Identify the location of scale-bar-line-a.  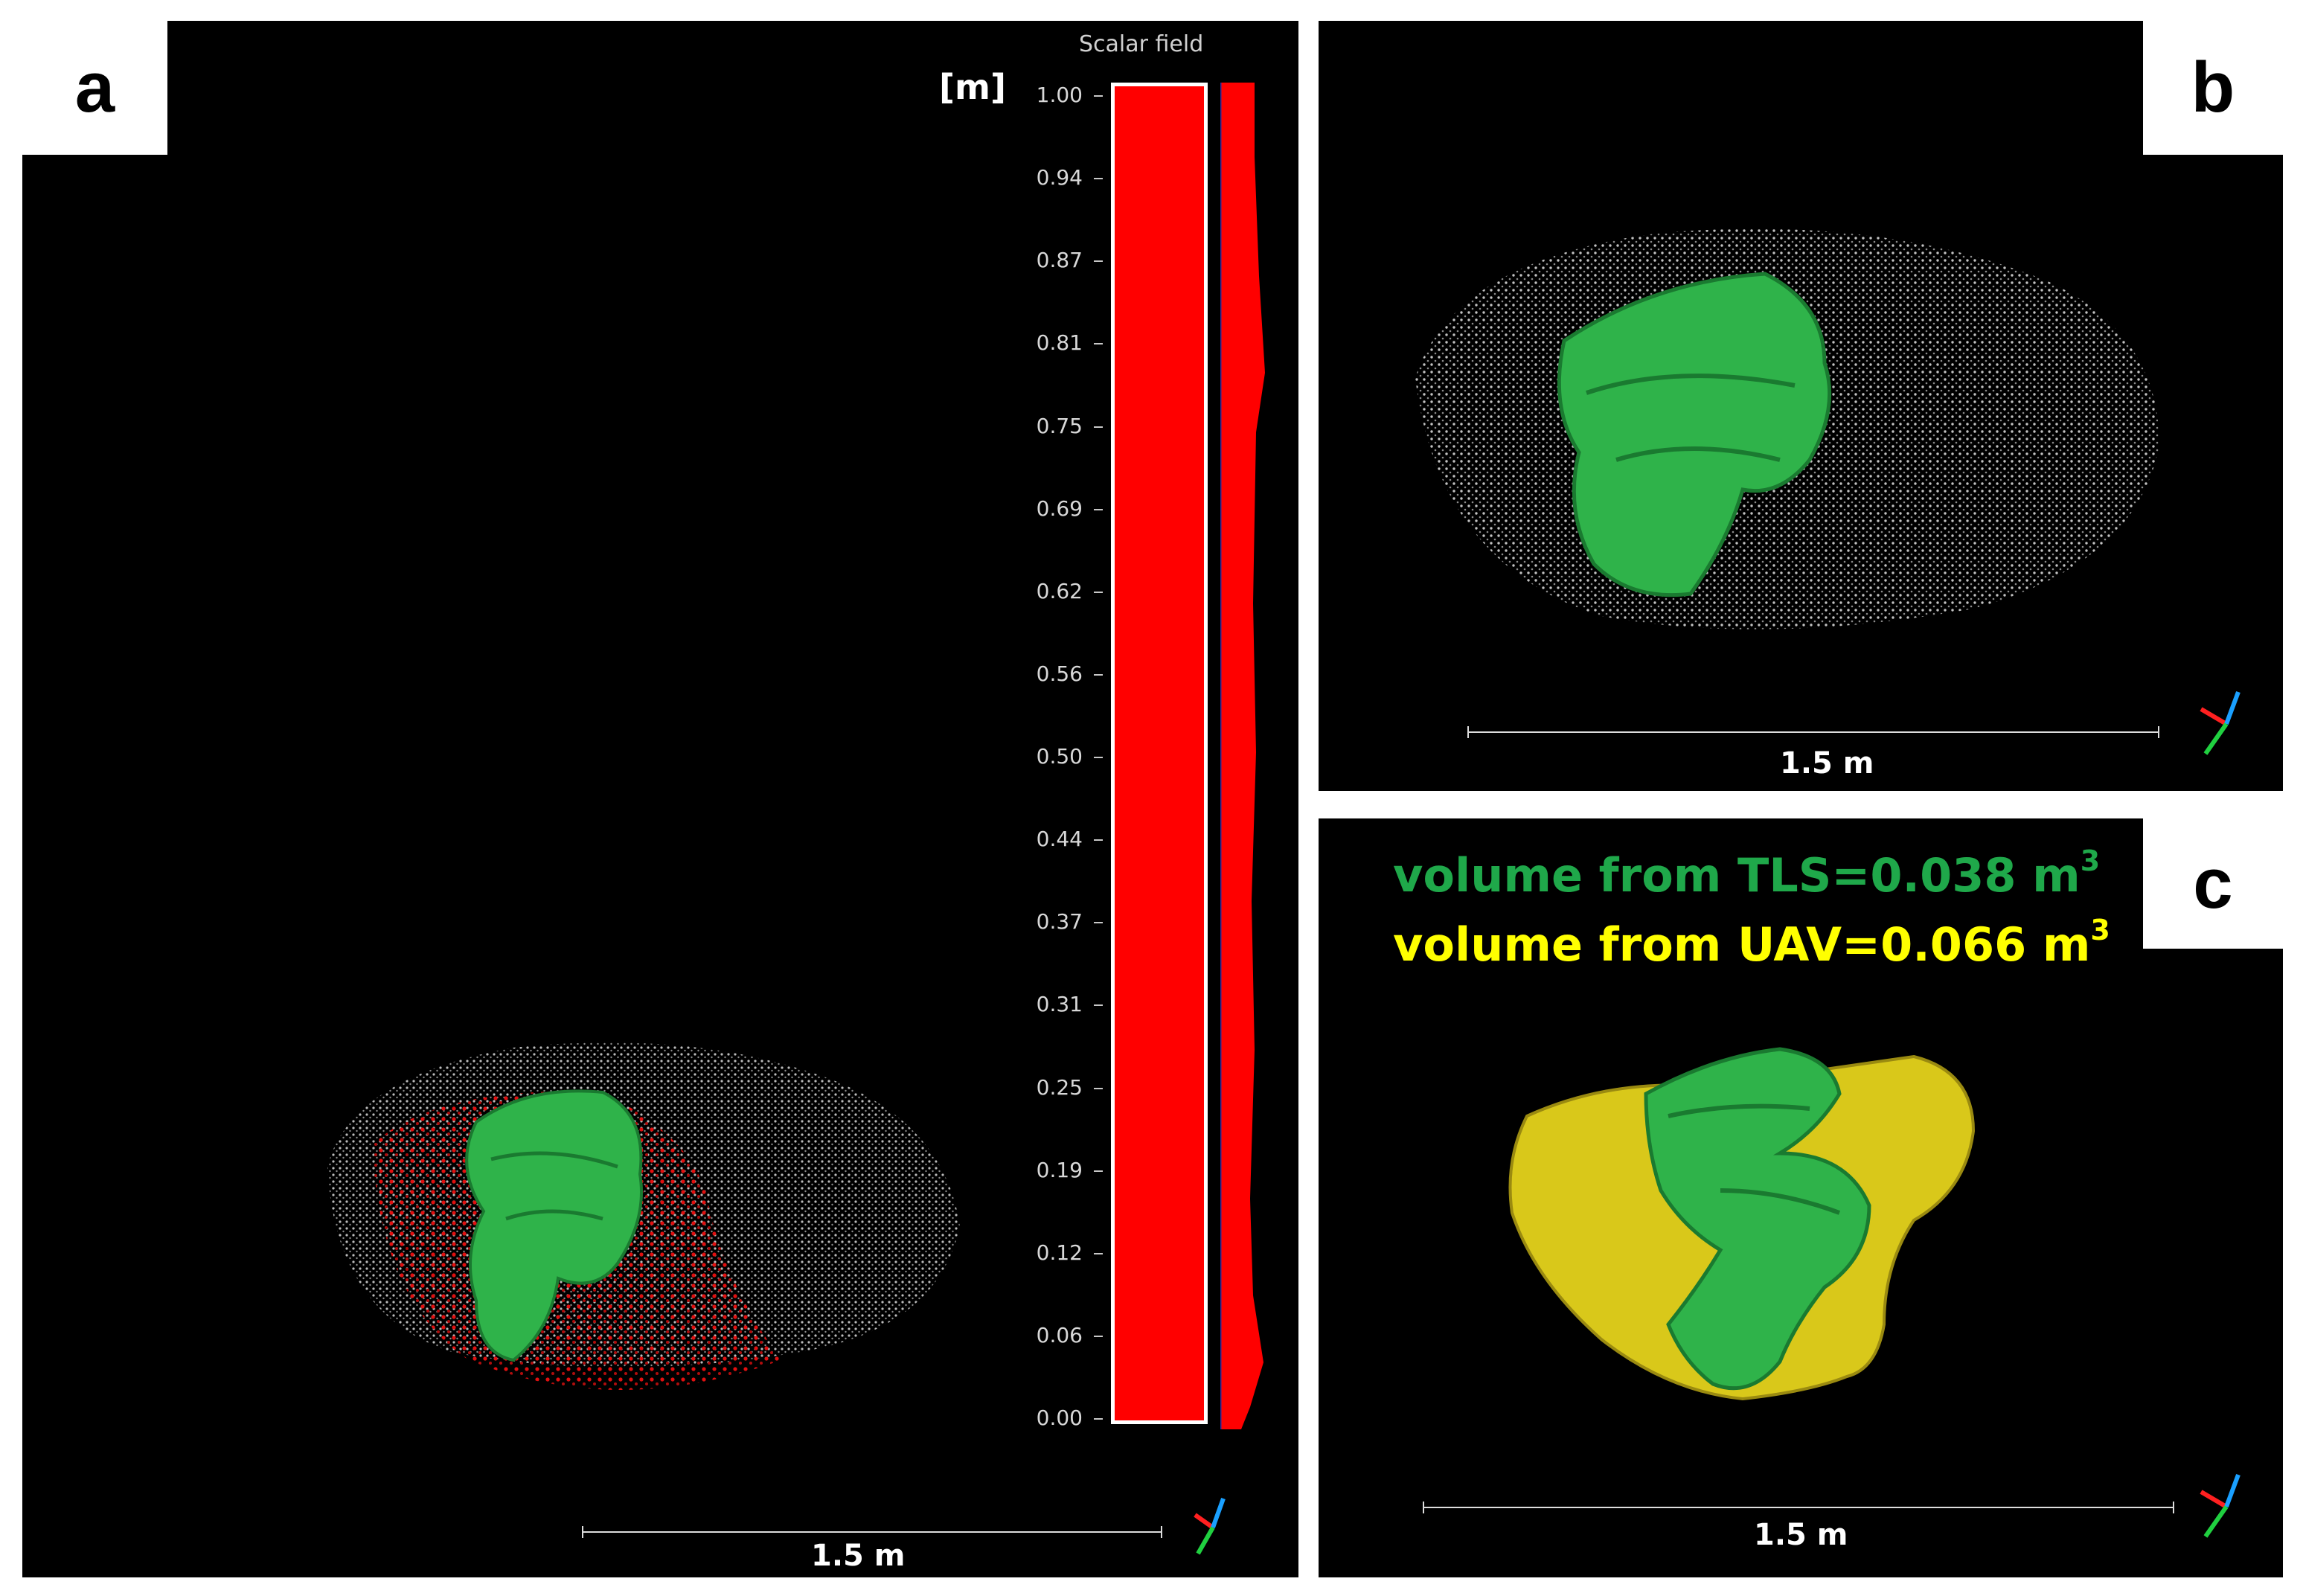
(872, 1532).